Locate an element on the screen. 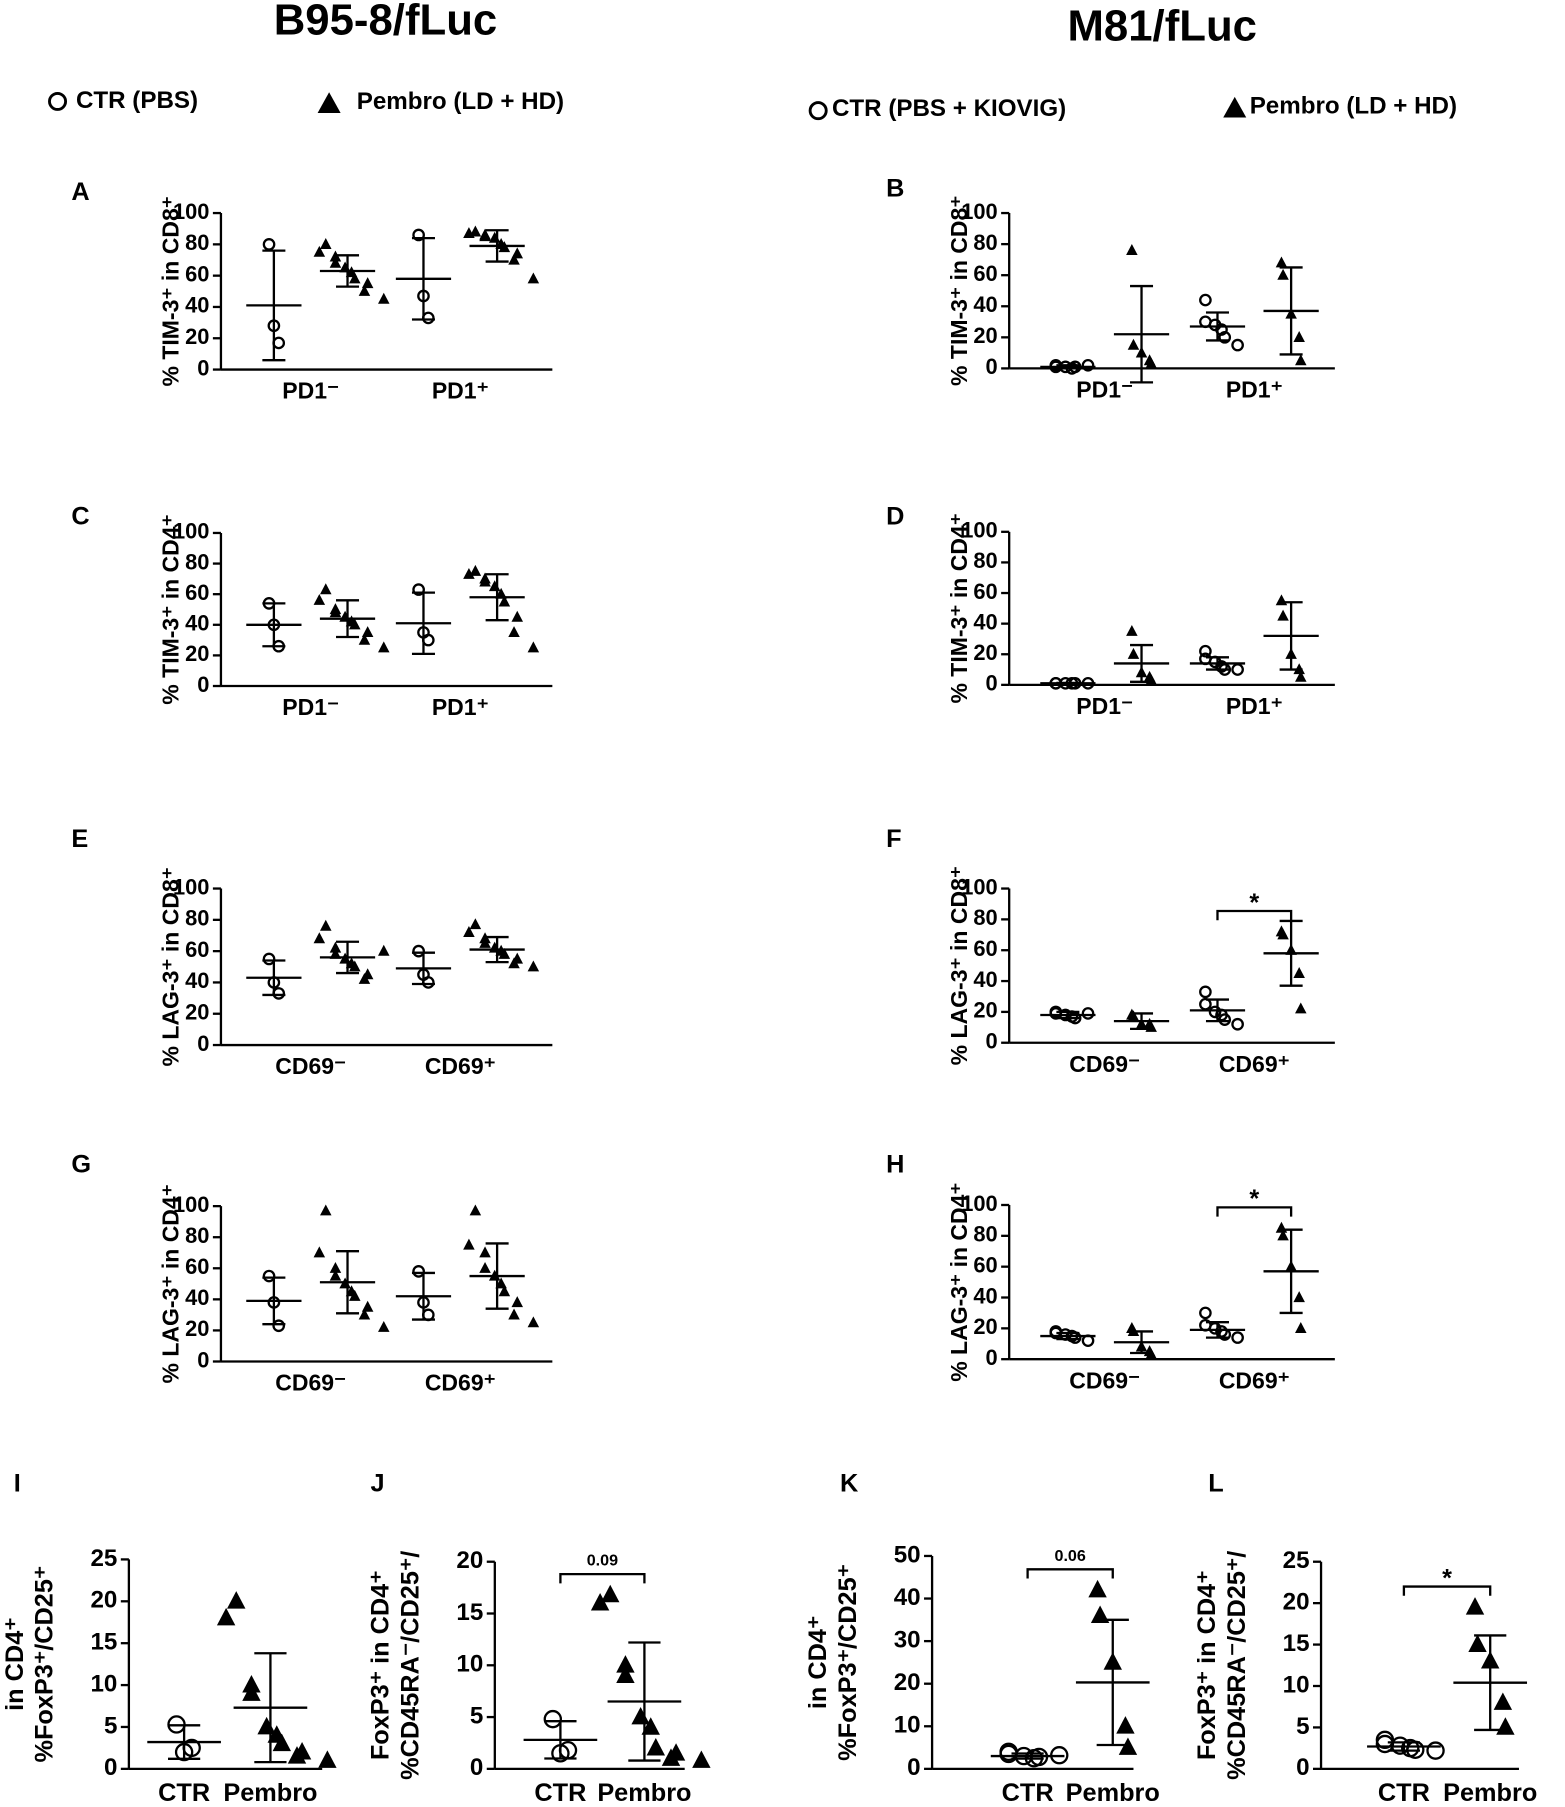 This screenshot has height=1807, width=1565. panel-label: F is located at coordinates (893, 839).